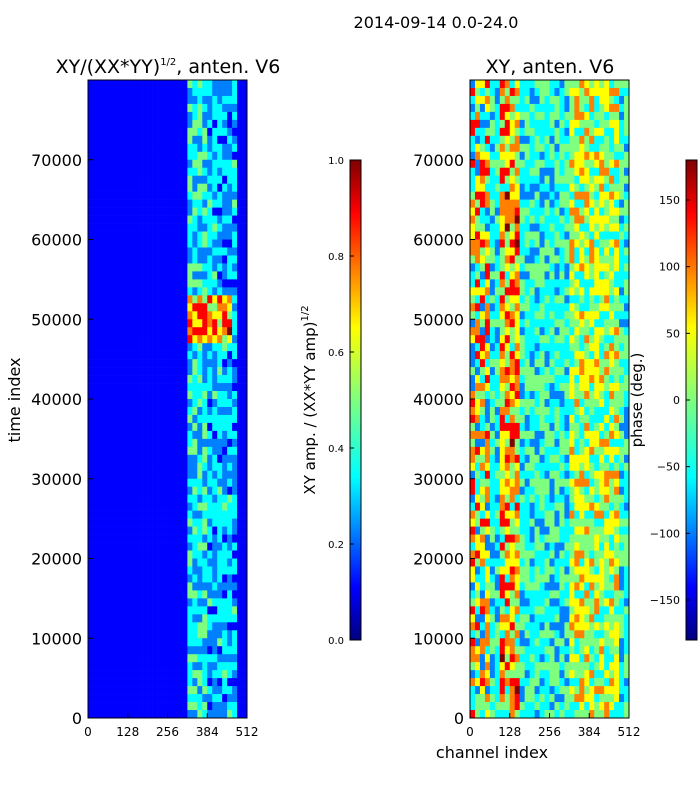  Describe the element at coordinates (355, 400) in the screenshot. I see `left-colorbar-bar` at that location.